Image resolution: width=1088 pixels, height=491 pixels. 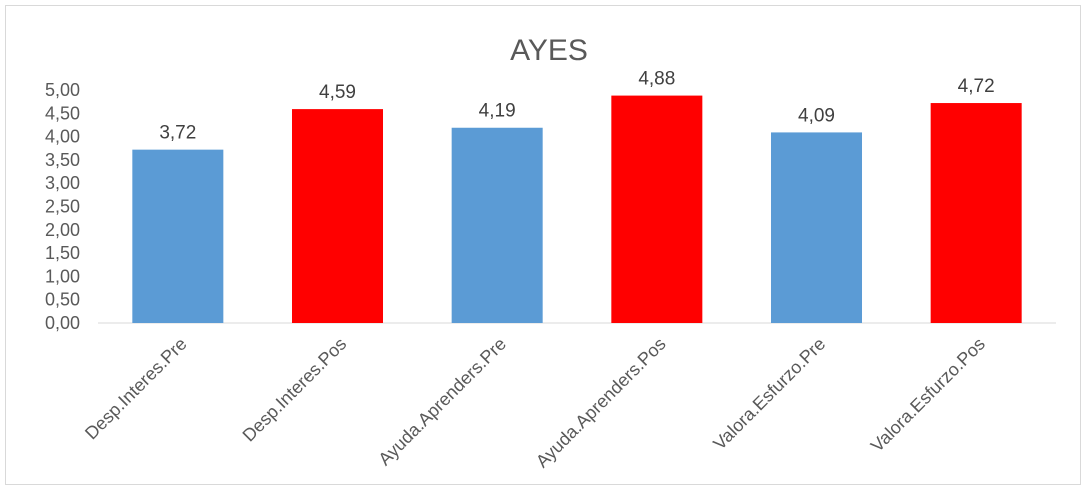 What do you see at coordinates (62, 160) in the screenshot?
I see `y-tick-label: 3,50` at bounding box center [62, 160].